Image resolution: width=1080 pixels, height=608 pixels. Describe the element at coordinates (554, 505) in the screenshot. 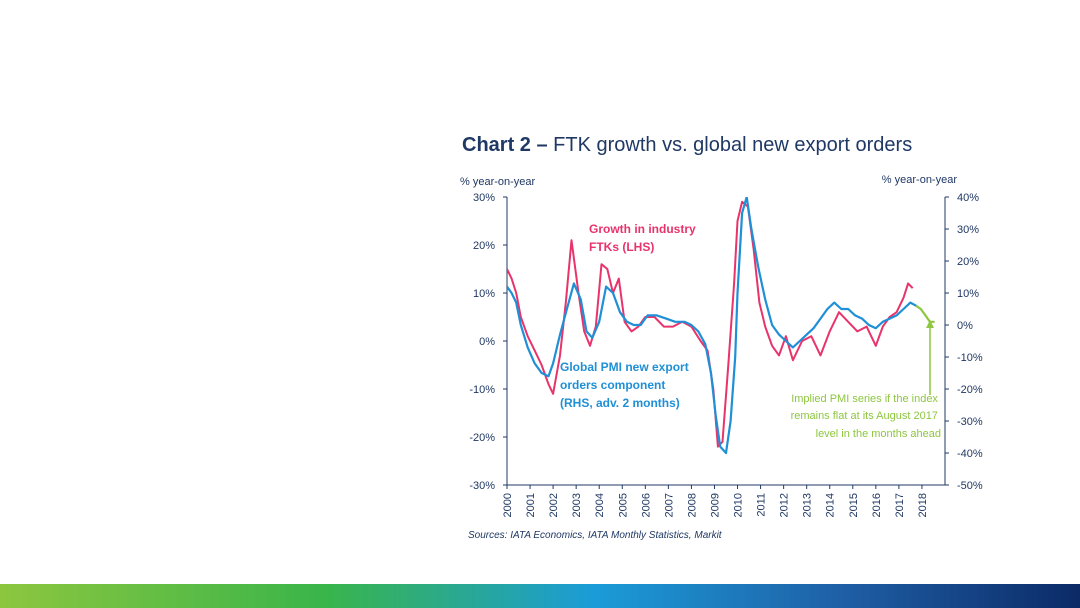

I see `x-tick-label: 2002` at that location.